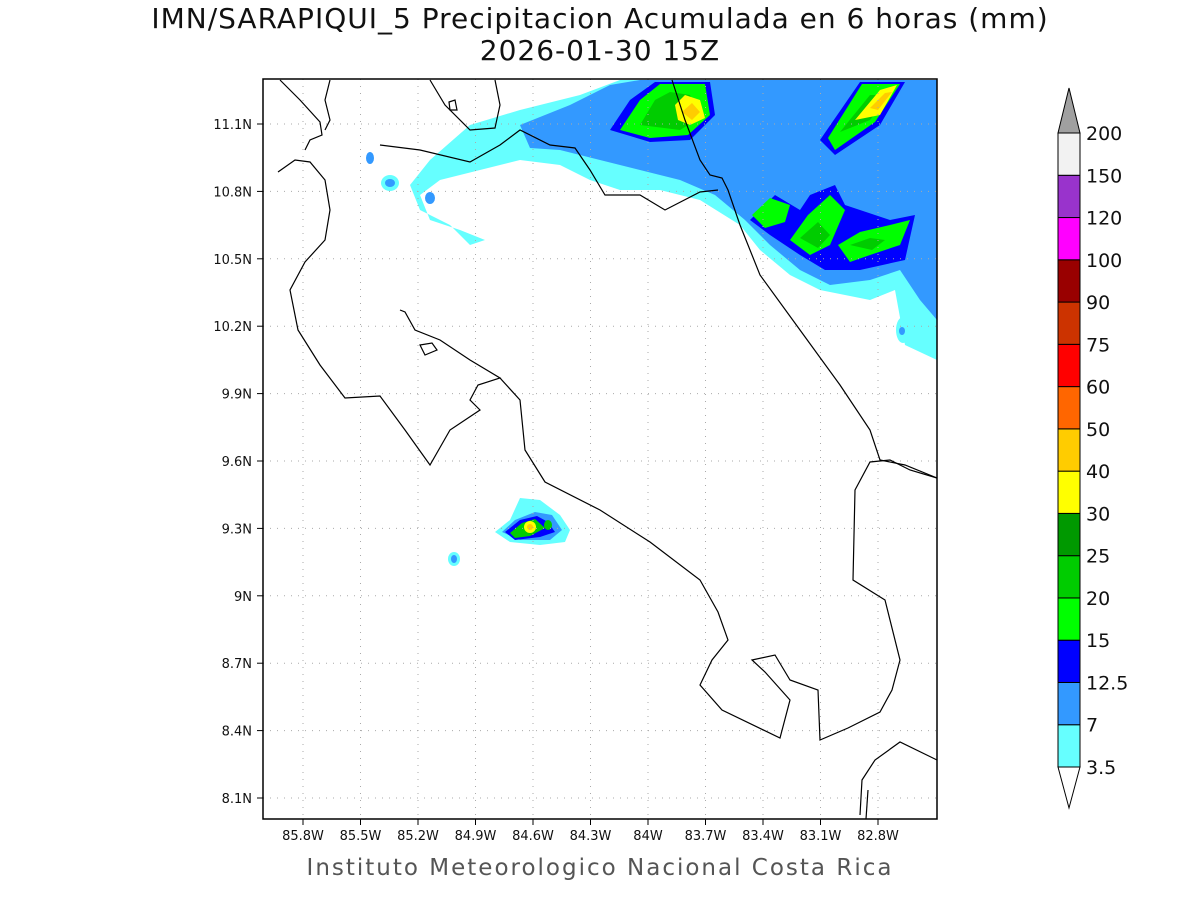  Describe the element at coordinates (821, 836) in the screenshot. I see `lon-tick-label: 83.1W` at that location.